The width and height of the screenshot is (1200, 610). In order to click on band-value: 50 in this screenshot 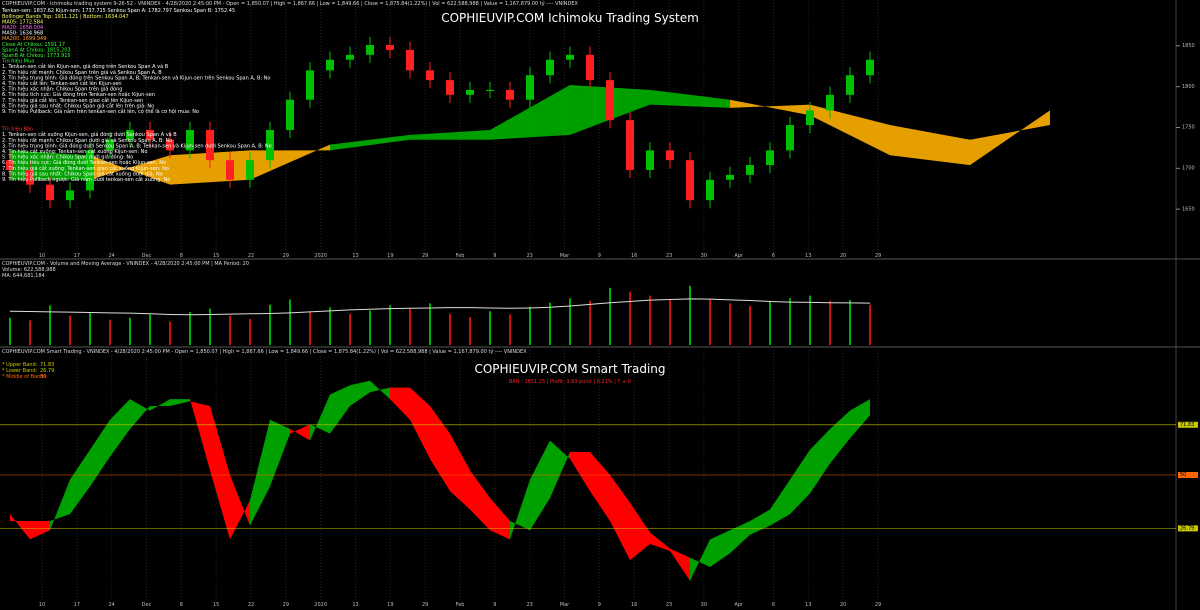, I will do `click(1183, 475)`.